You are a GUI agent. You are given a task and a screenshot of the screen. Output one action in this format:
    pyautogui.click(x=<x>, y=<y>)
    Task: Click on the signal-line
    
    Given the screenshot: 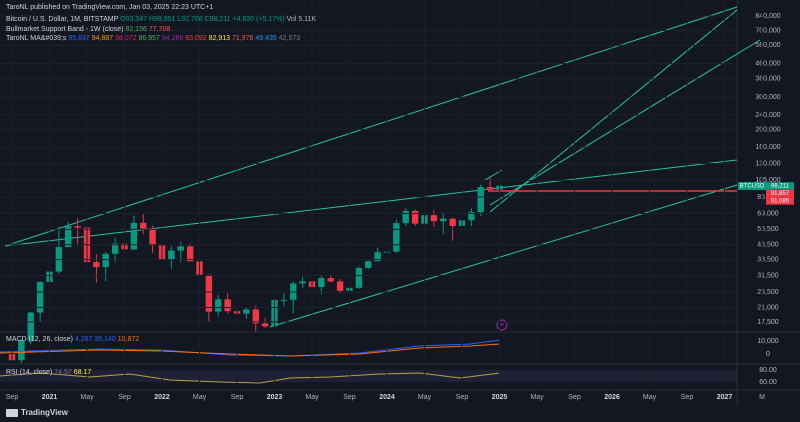 What is the action you would take?
    pyautogui.click(x=250, y=350)
    